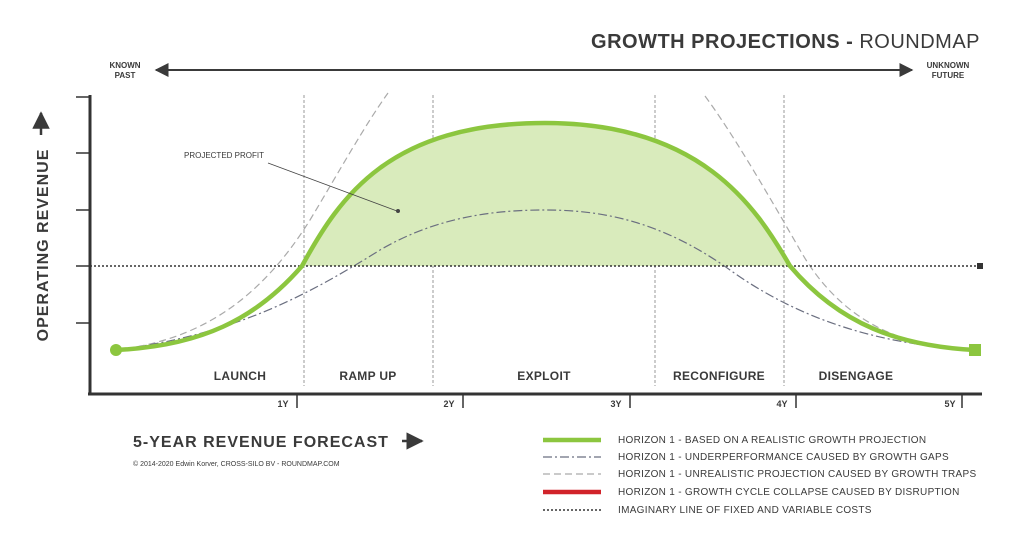  What do you see at coordinates (544, 376) in the screenshot?
I see `phase-exploit: EXPLOIT` at bounding box center [544, 376].